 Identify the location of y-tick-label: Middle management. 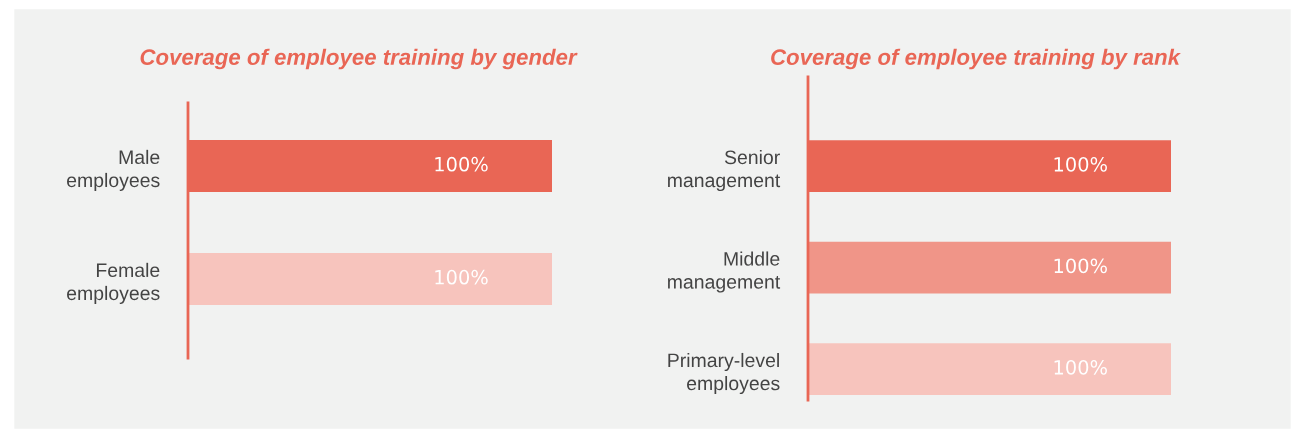
(724, 272).